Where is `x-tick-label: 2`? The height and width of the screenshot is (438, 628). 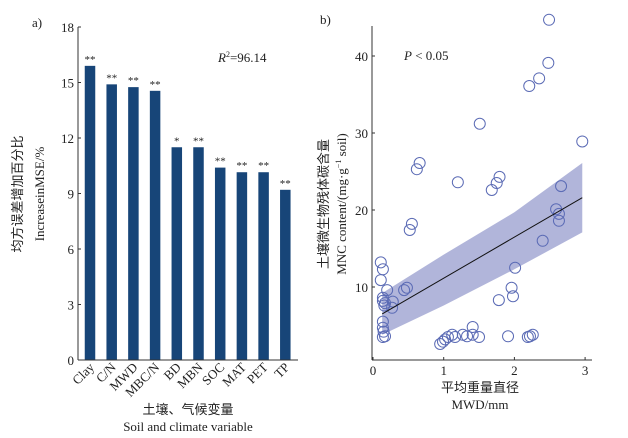
x-tick-label: 2 is located at coordinates (514, 370).